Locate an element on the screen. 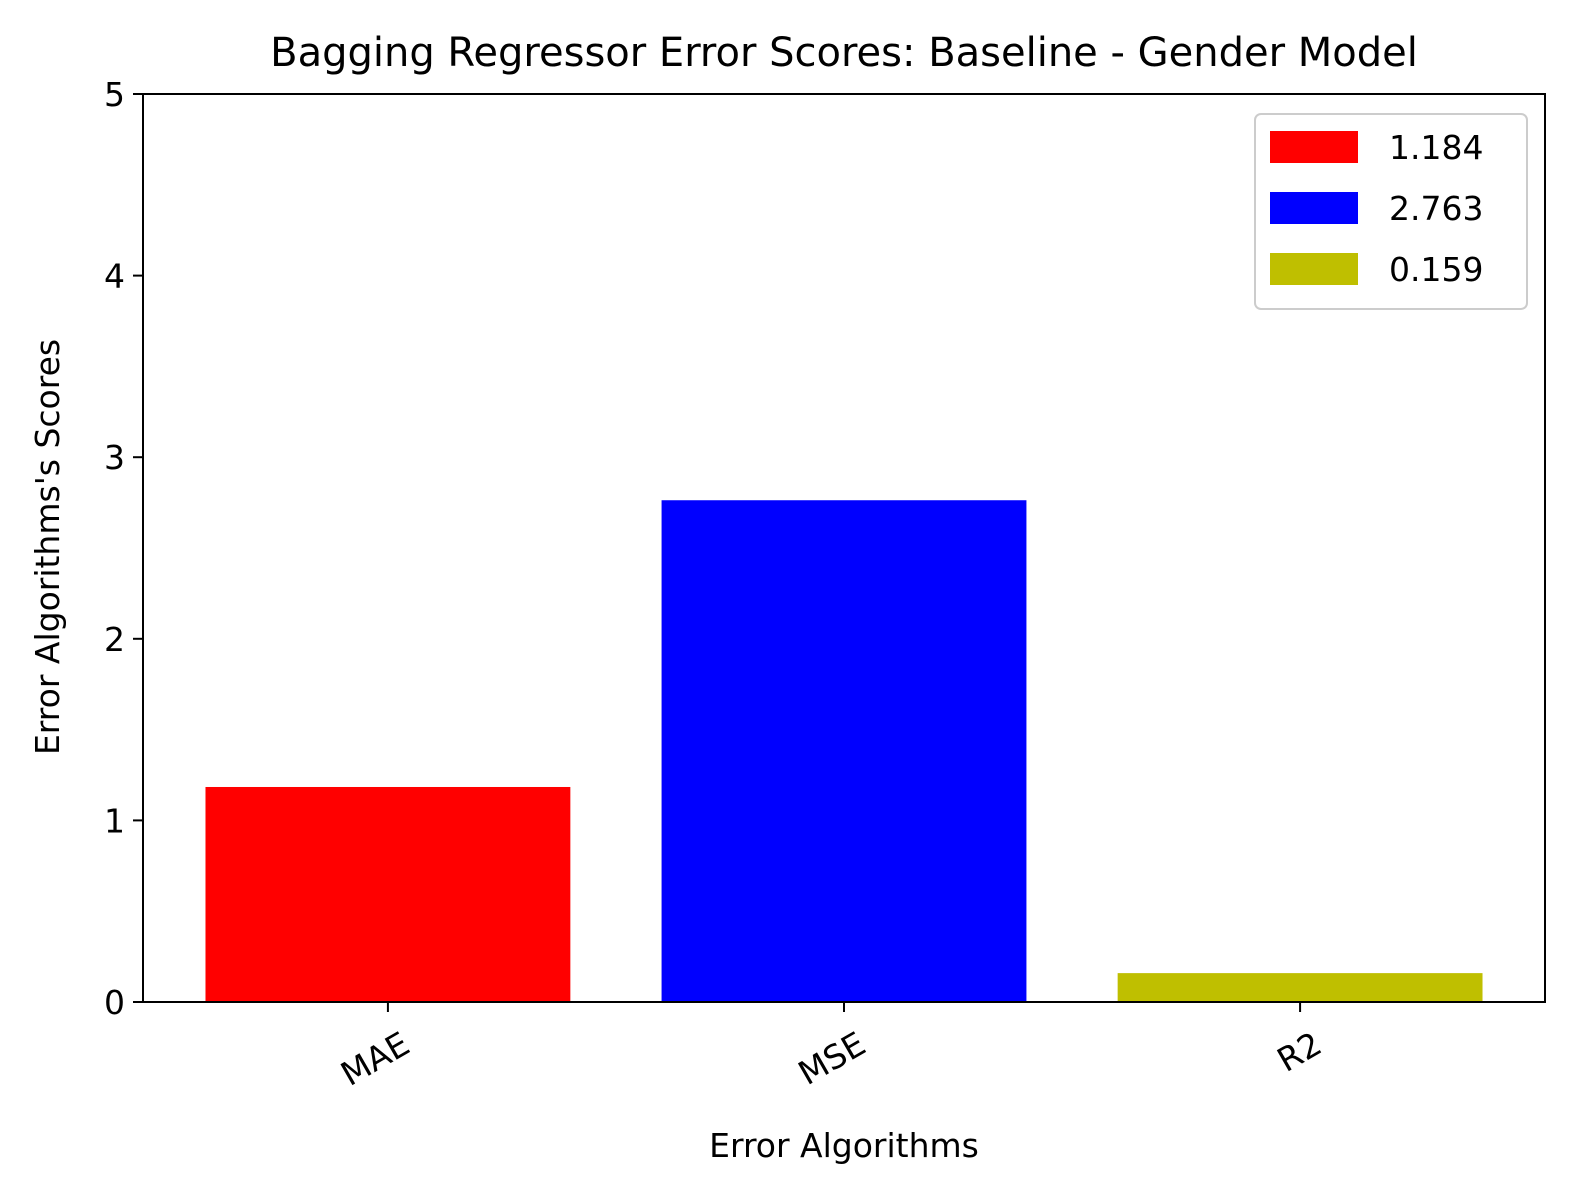 Image resolution: width=1590 pixels, height=1198 pixels. legend-label: 0.159 is located at coordinates (1436, 269).